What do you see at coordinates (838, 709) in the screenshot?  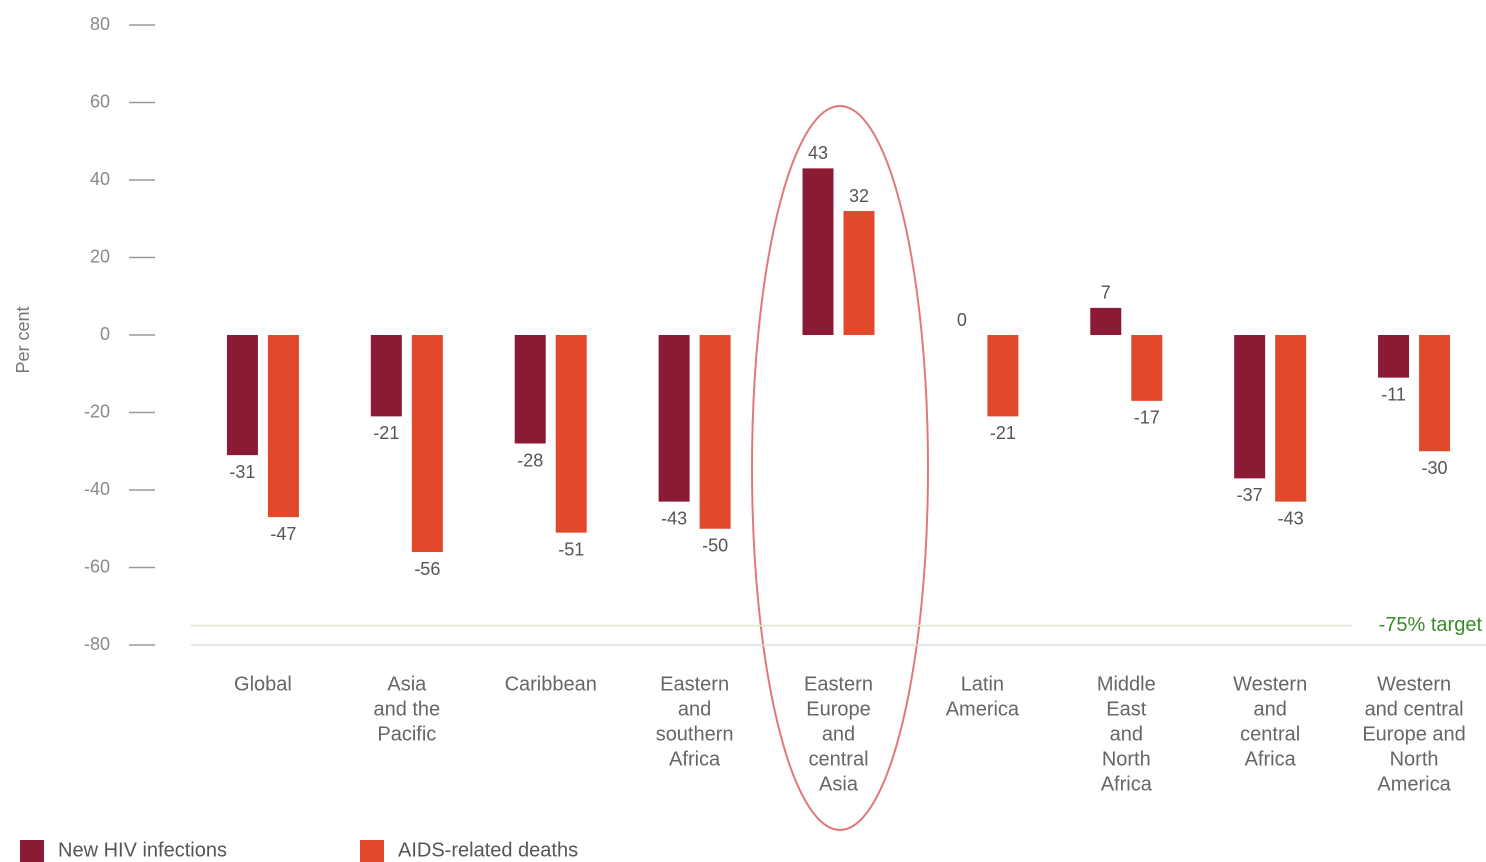 I see `x-tick-label: Europe` at bounding box center [838, 709].